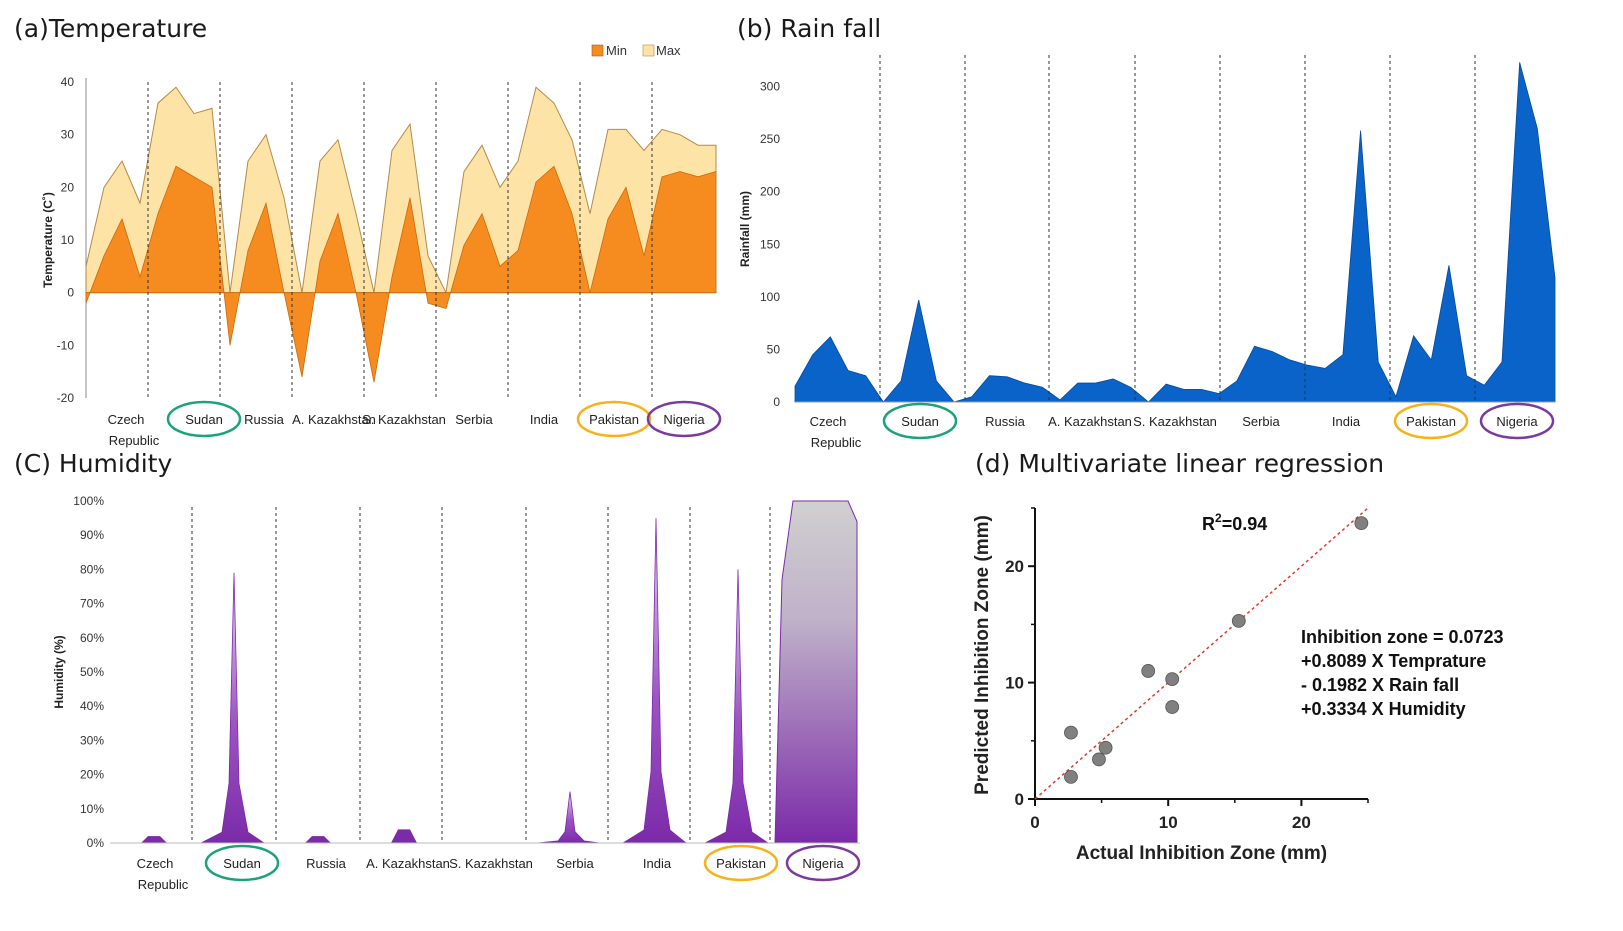 This screenshot has width=1623, height=931. I want to click on y-tick-label: 200, so click(770, 192).